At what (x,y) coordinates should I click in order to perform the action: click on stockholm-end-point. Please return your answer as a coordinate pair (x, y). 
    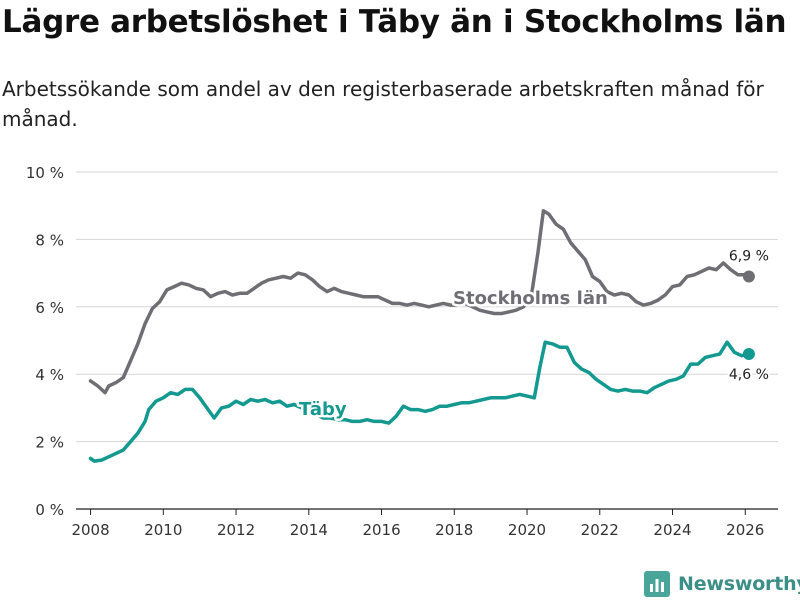
    Looking at the image, I should click on (748, 276).